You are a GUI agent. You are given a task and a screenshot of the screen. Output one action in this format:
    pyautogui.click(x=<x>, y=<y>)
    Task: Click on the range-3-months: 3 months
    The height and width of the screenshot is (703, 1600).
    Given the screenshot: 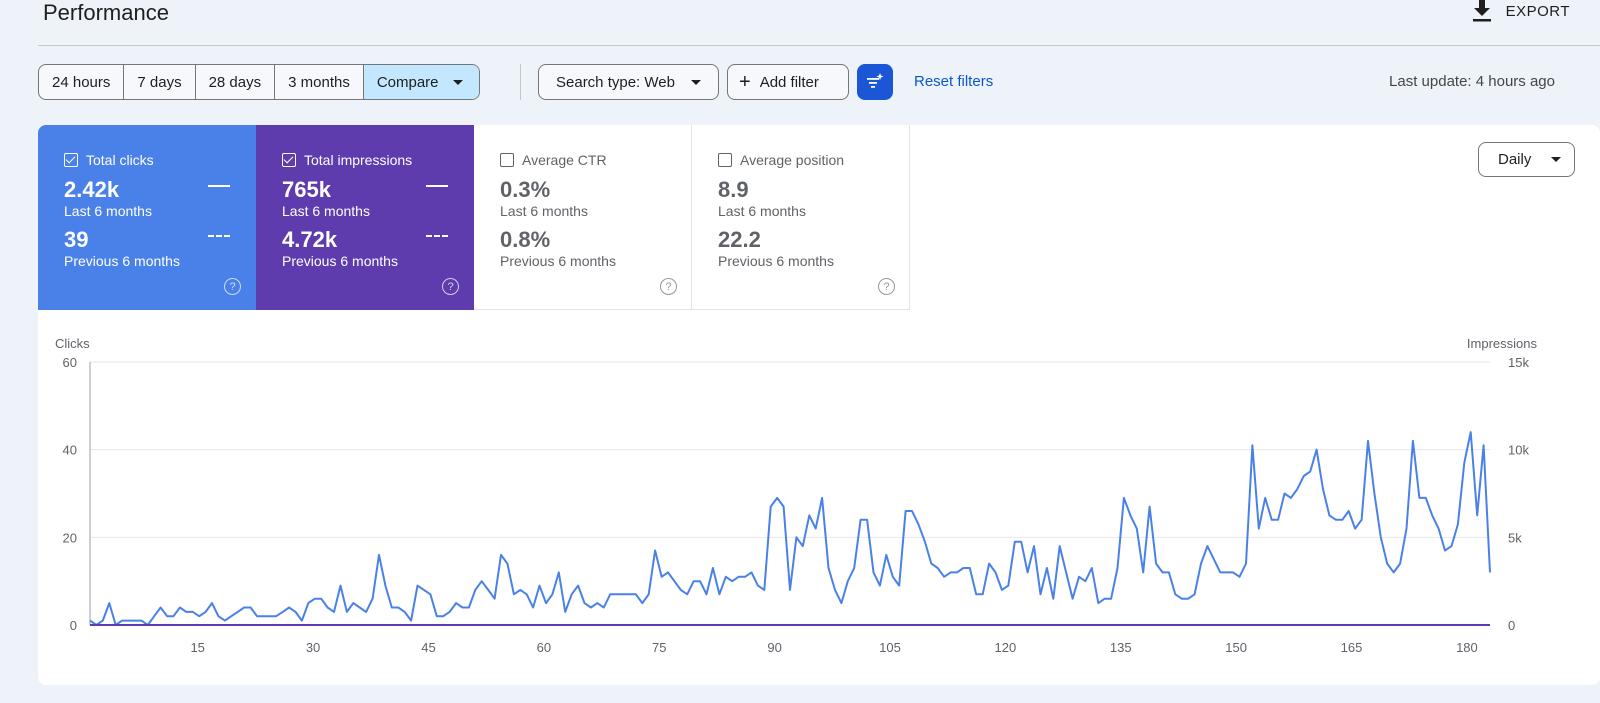 What is the action you would take?
    pyautogui.click(x=319, y=82)
    